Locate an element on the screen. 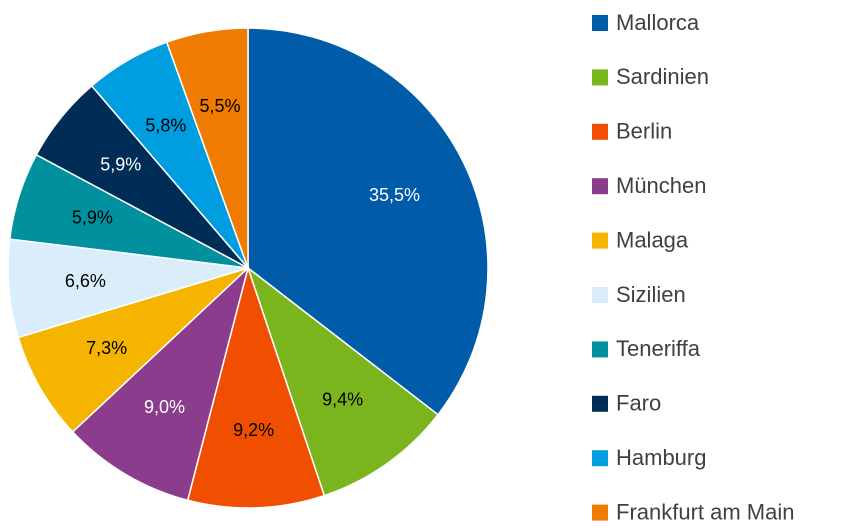 The width and height of the screenshot is (860, 528). legend-label: Berlin is located at coordinates (644, 131).